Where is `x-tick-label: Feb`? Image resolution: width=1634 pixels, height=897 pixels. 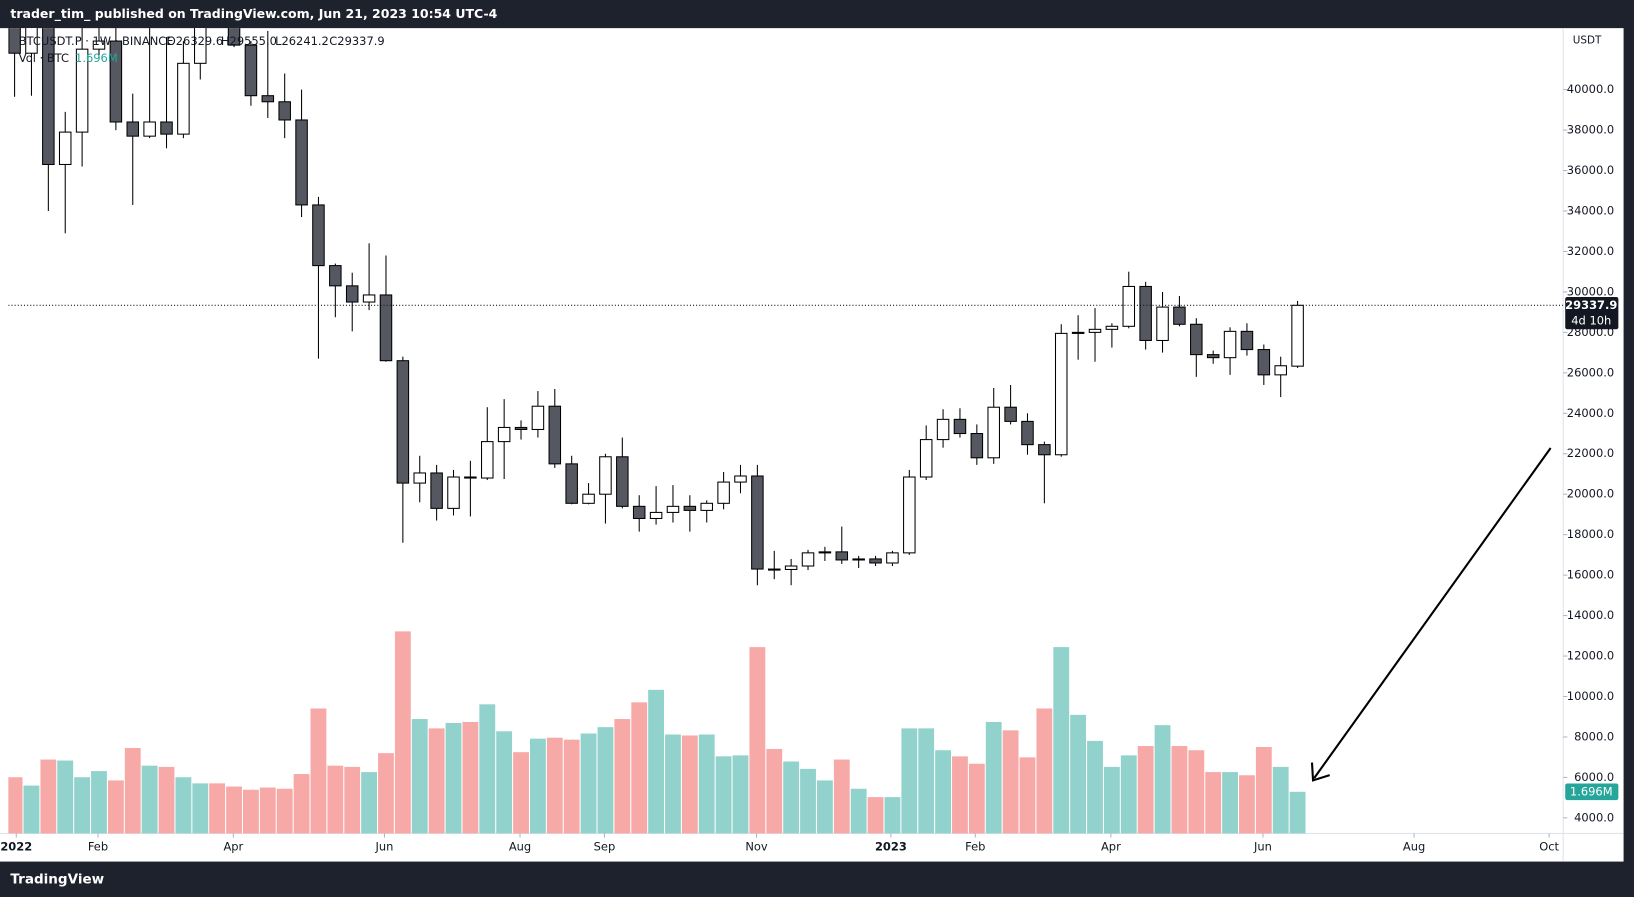
x-tick-label: Feb is located at coordinates (98, 846).